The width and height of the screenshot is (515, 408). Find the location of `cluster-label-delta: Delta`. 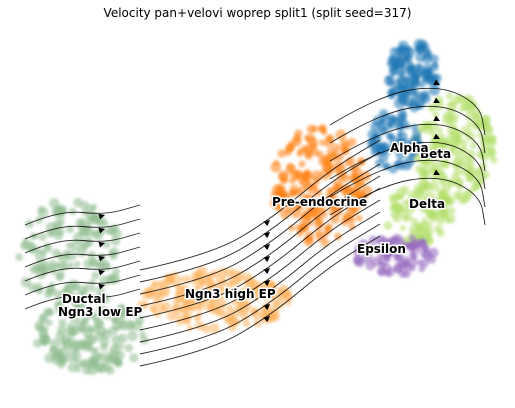

cluster-label-delta: Delta is located at coordinates (427, 204).